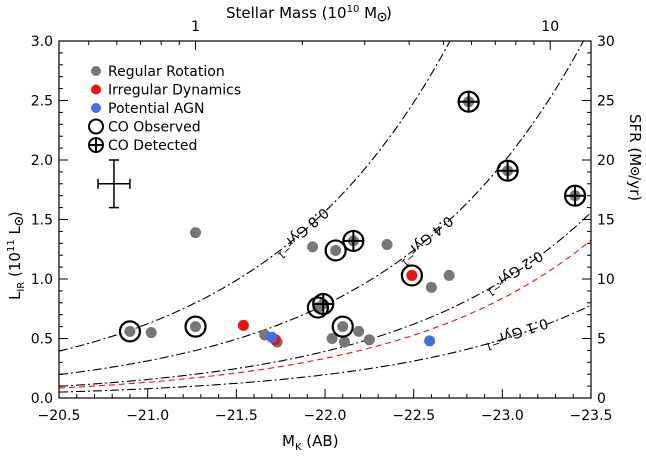 The height and width of the screenshot is (459, 646). Describe the element at coordinates (413, 416) in the screenshot. I see `x-tick-label: −22.5` at that location.